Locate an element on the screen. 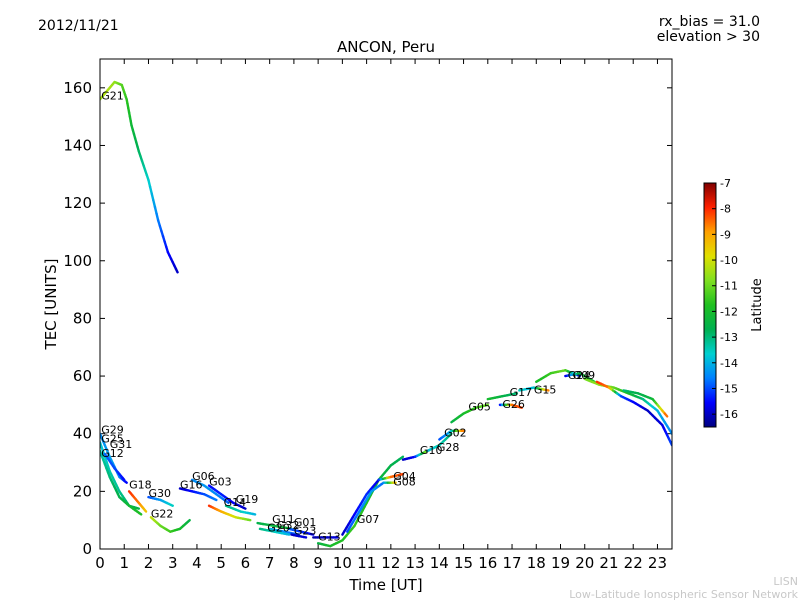 The width and height of the screenshot is (800, 601). series-label-G20: G20 is located at coordinates (278, 528).